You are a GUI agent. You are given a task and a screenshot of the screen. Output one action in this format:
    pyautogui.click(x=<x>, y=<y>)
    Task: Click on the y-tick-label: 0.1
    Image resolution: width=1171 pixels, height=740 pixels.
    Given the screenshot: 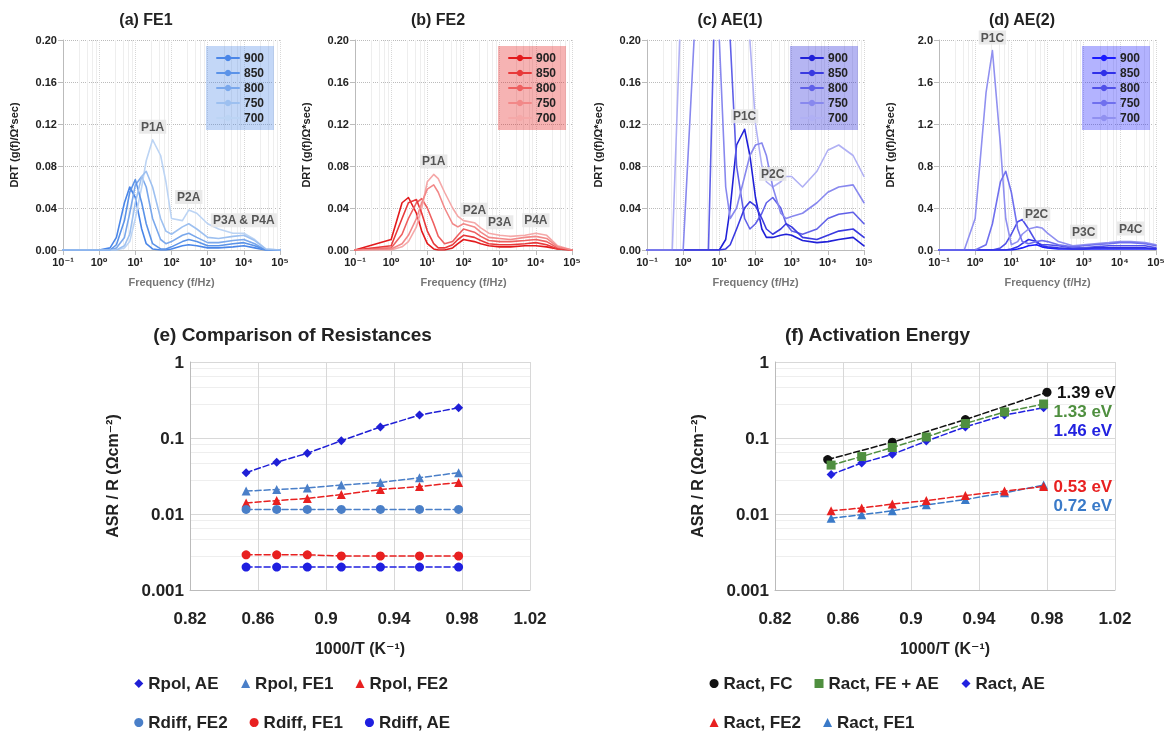 What is the action you would take?
    pyautogui.click(x=757, y=438)
    